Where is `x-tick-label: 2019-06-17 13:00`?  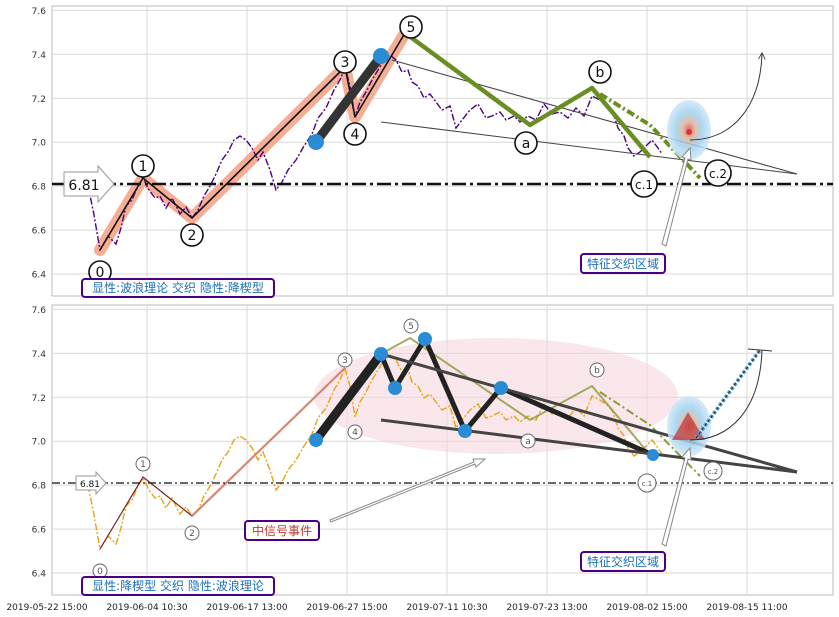 x-tick-label: 2019-06-17 13:00 is located at coordinates (246, 608).